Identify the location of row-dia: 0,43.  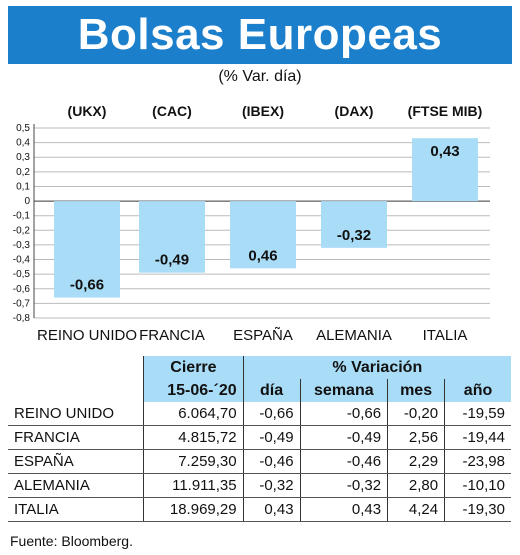
(272, 509).